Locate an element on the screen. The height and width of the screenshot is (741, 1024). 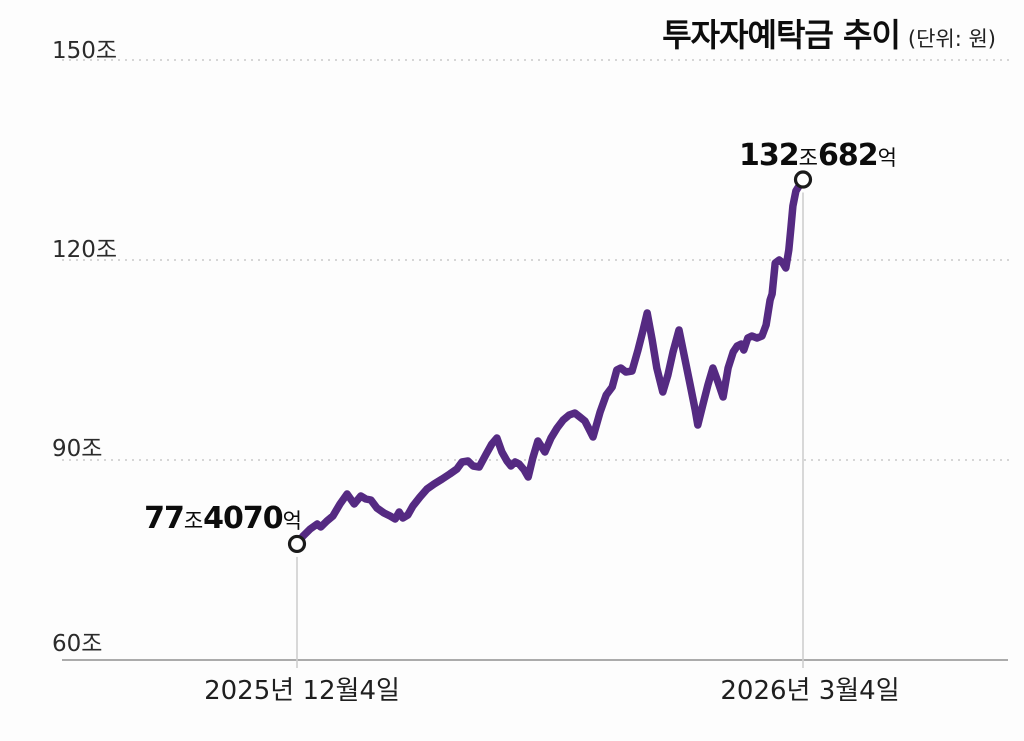
x-axis-label-start: 2025년 12월4일 is located at coordinates (302, 691).